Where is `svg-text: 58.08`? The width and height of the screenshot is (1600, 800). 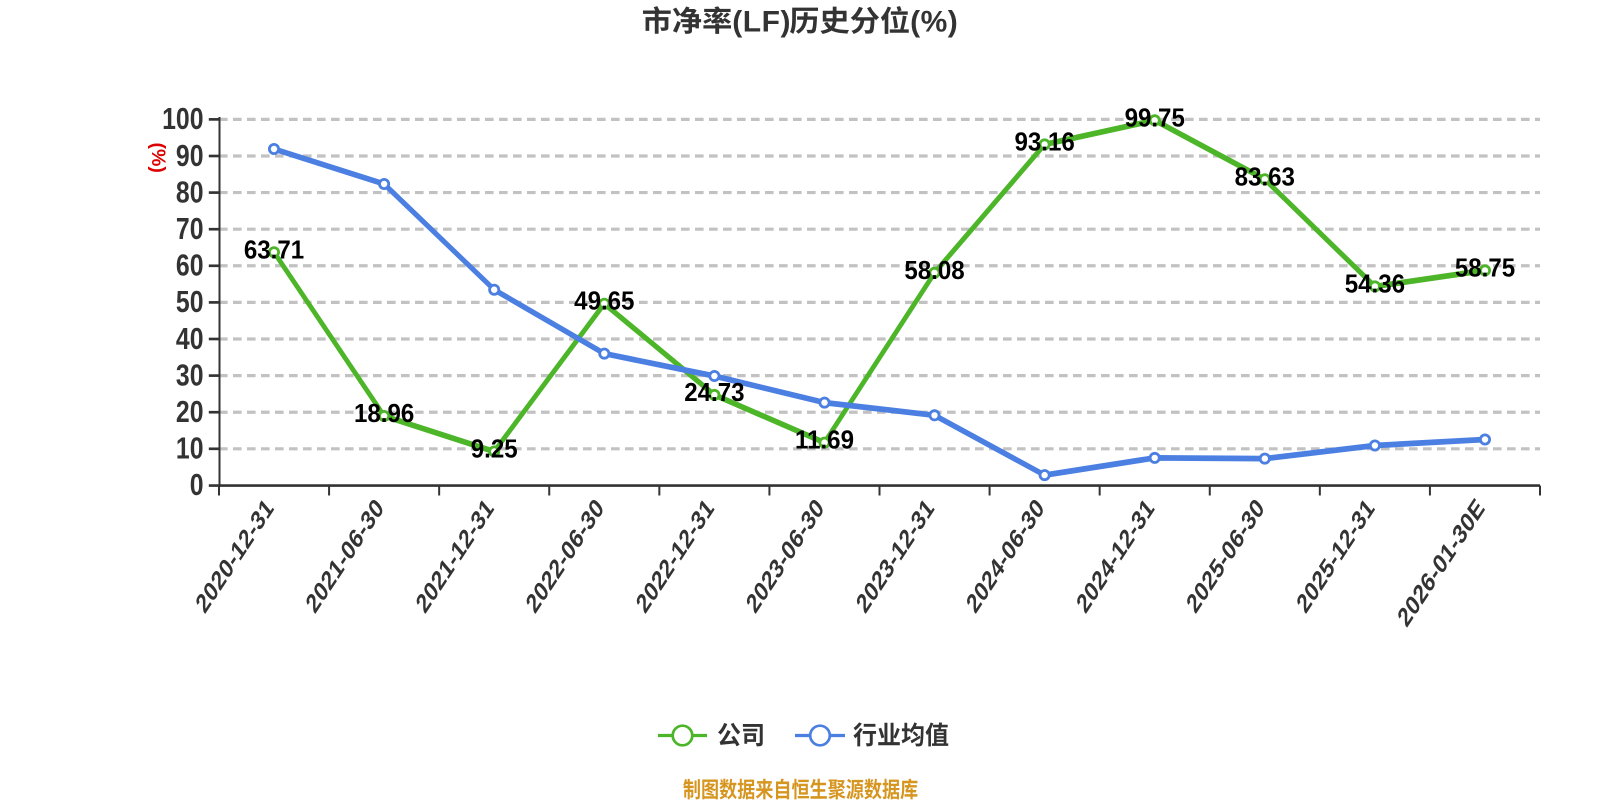
svg-text: 58.08 is located at coordinates (934, 270).